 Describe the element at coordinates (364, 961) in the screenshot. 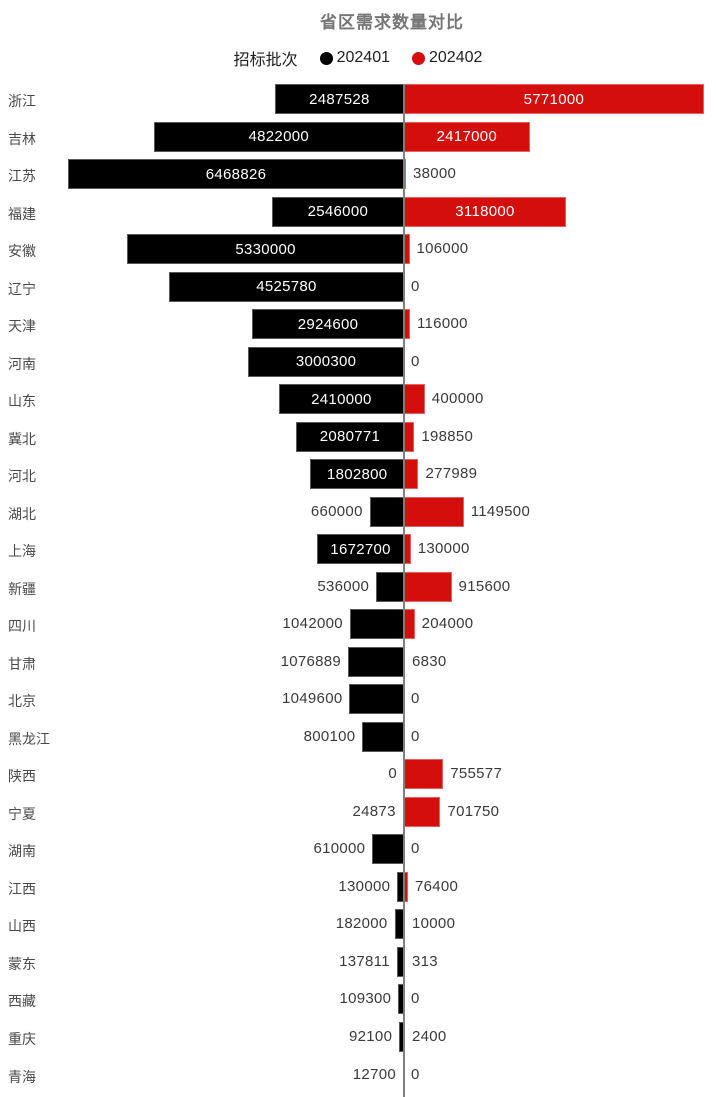

I see `value-label: 137811` at that location.